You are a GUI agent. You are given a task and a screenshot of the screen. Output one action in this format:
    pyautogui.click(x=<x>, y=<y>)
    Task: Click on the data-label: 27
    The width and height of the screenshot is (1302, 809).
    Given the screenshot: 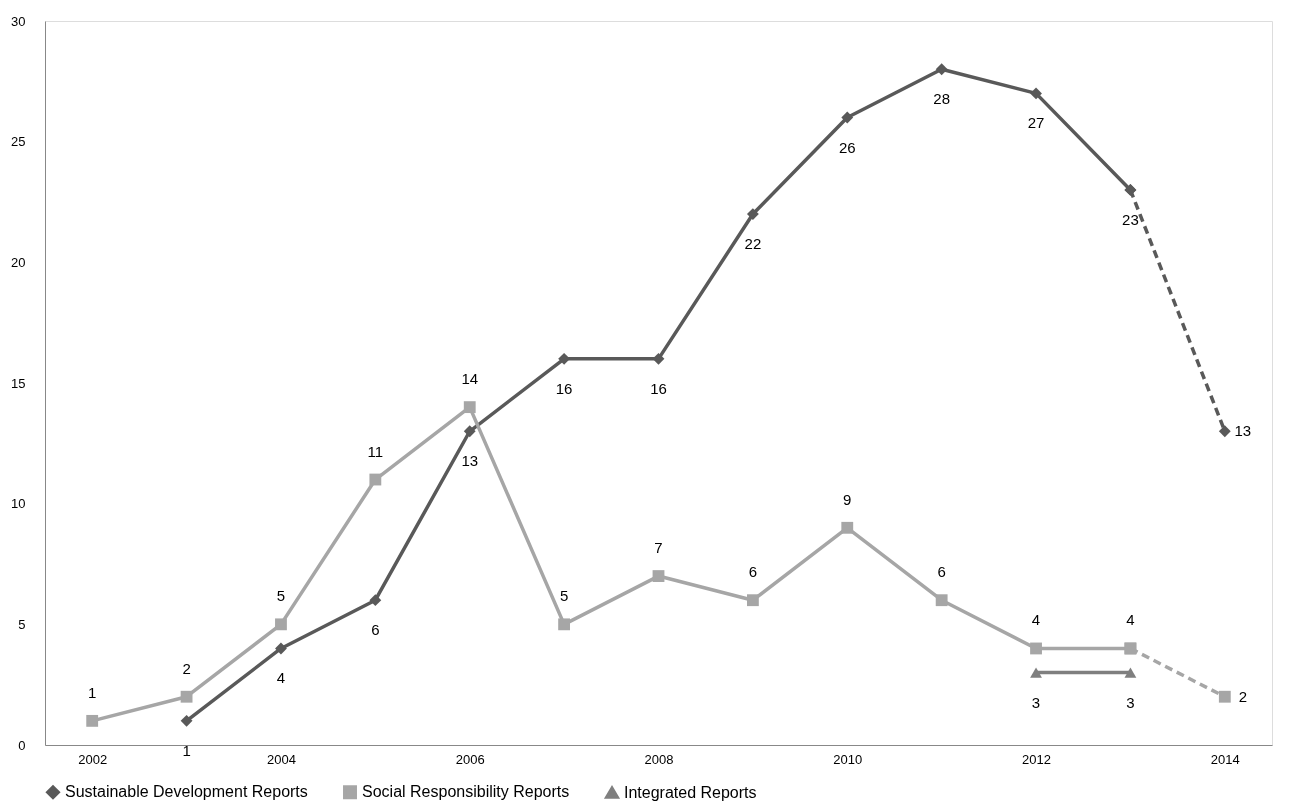 What is the action you would take?
    pyautogui.click(x=1036, y=123)
    